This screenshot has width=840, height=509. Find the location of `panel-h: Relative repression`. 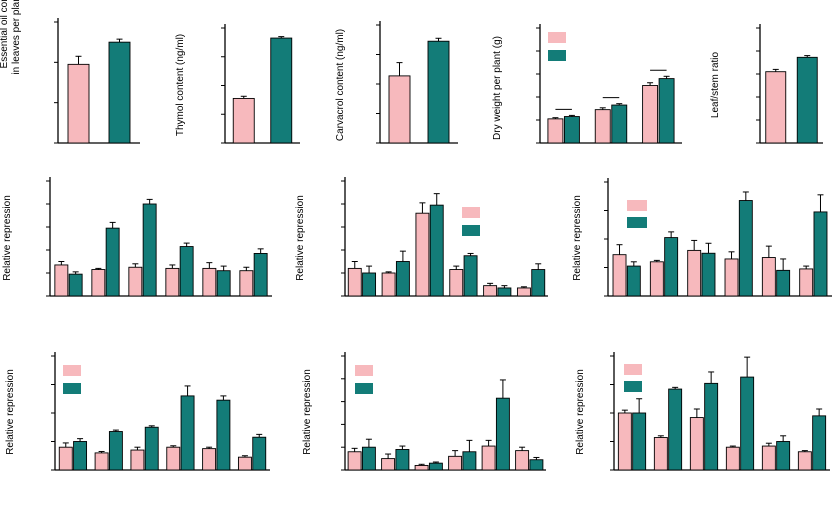

panel-h: Relative repression is located at coordinates (702, 237).